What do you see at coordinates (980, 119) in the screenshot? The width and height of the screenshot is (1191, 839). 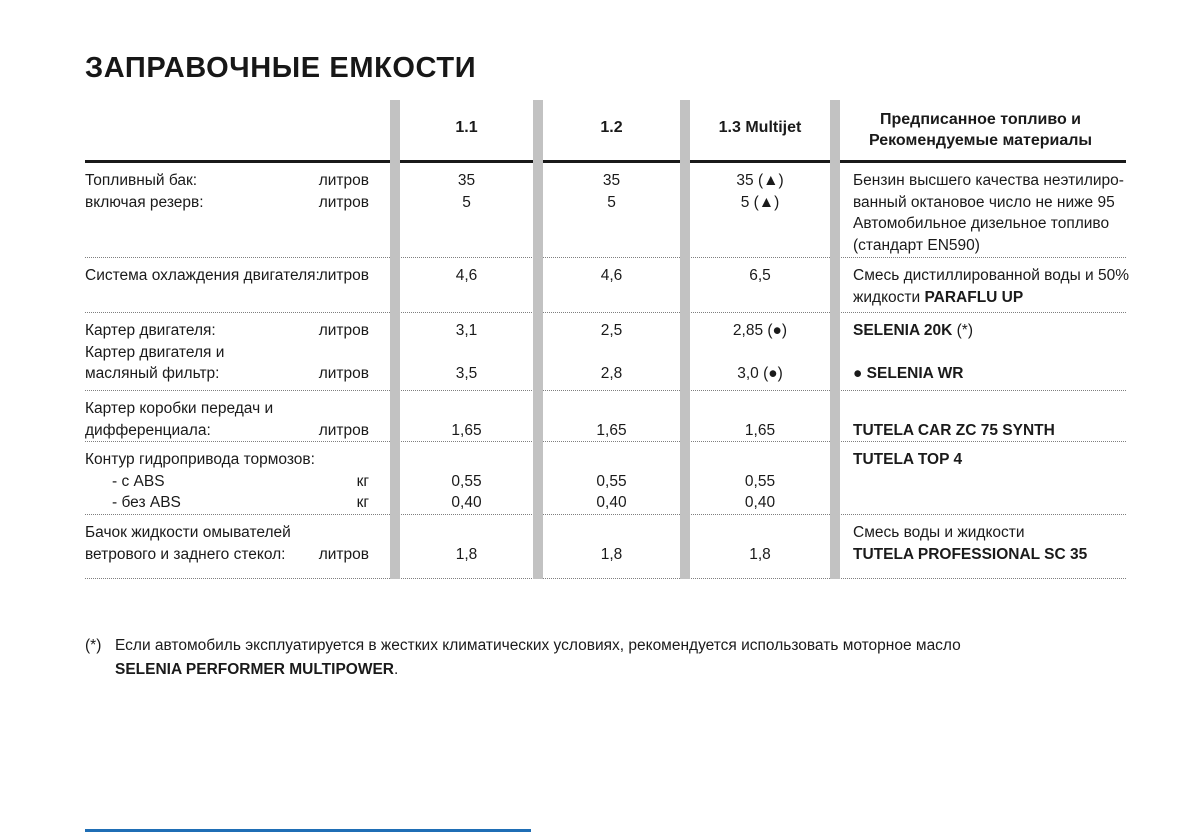 I see `materials-header-line-1: Предписанное топливо и` at bounding box center [980, 119].